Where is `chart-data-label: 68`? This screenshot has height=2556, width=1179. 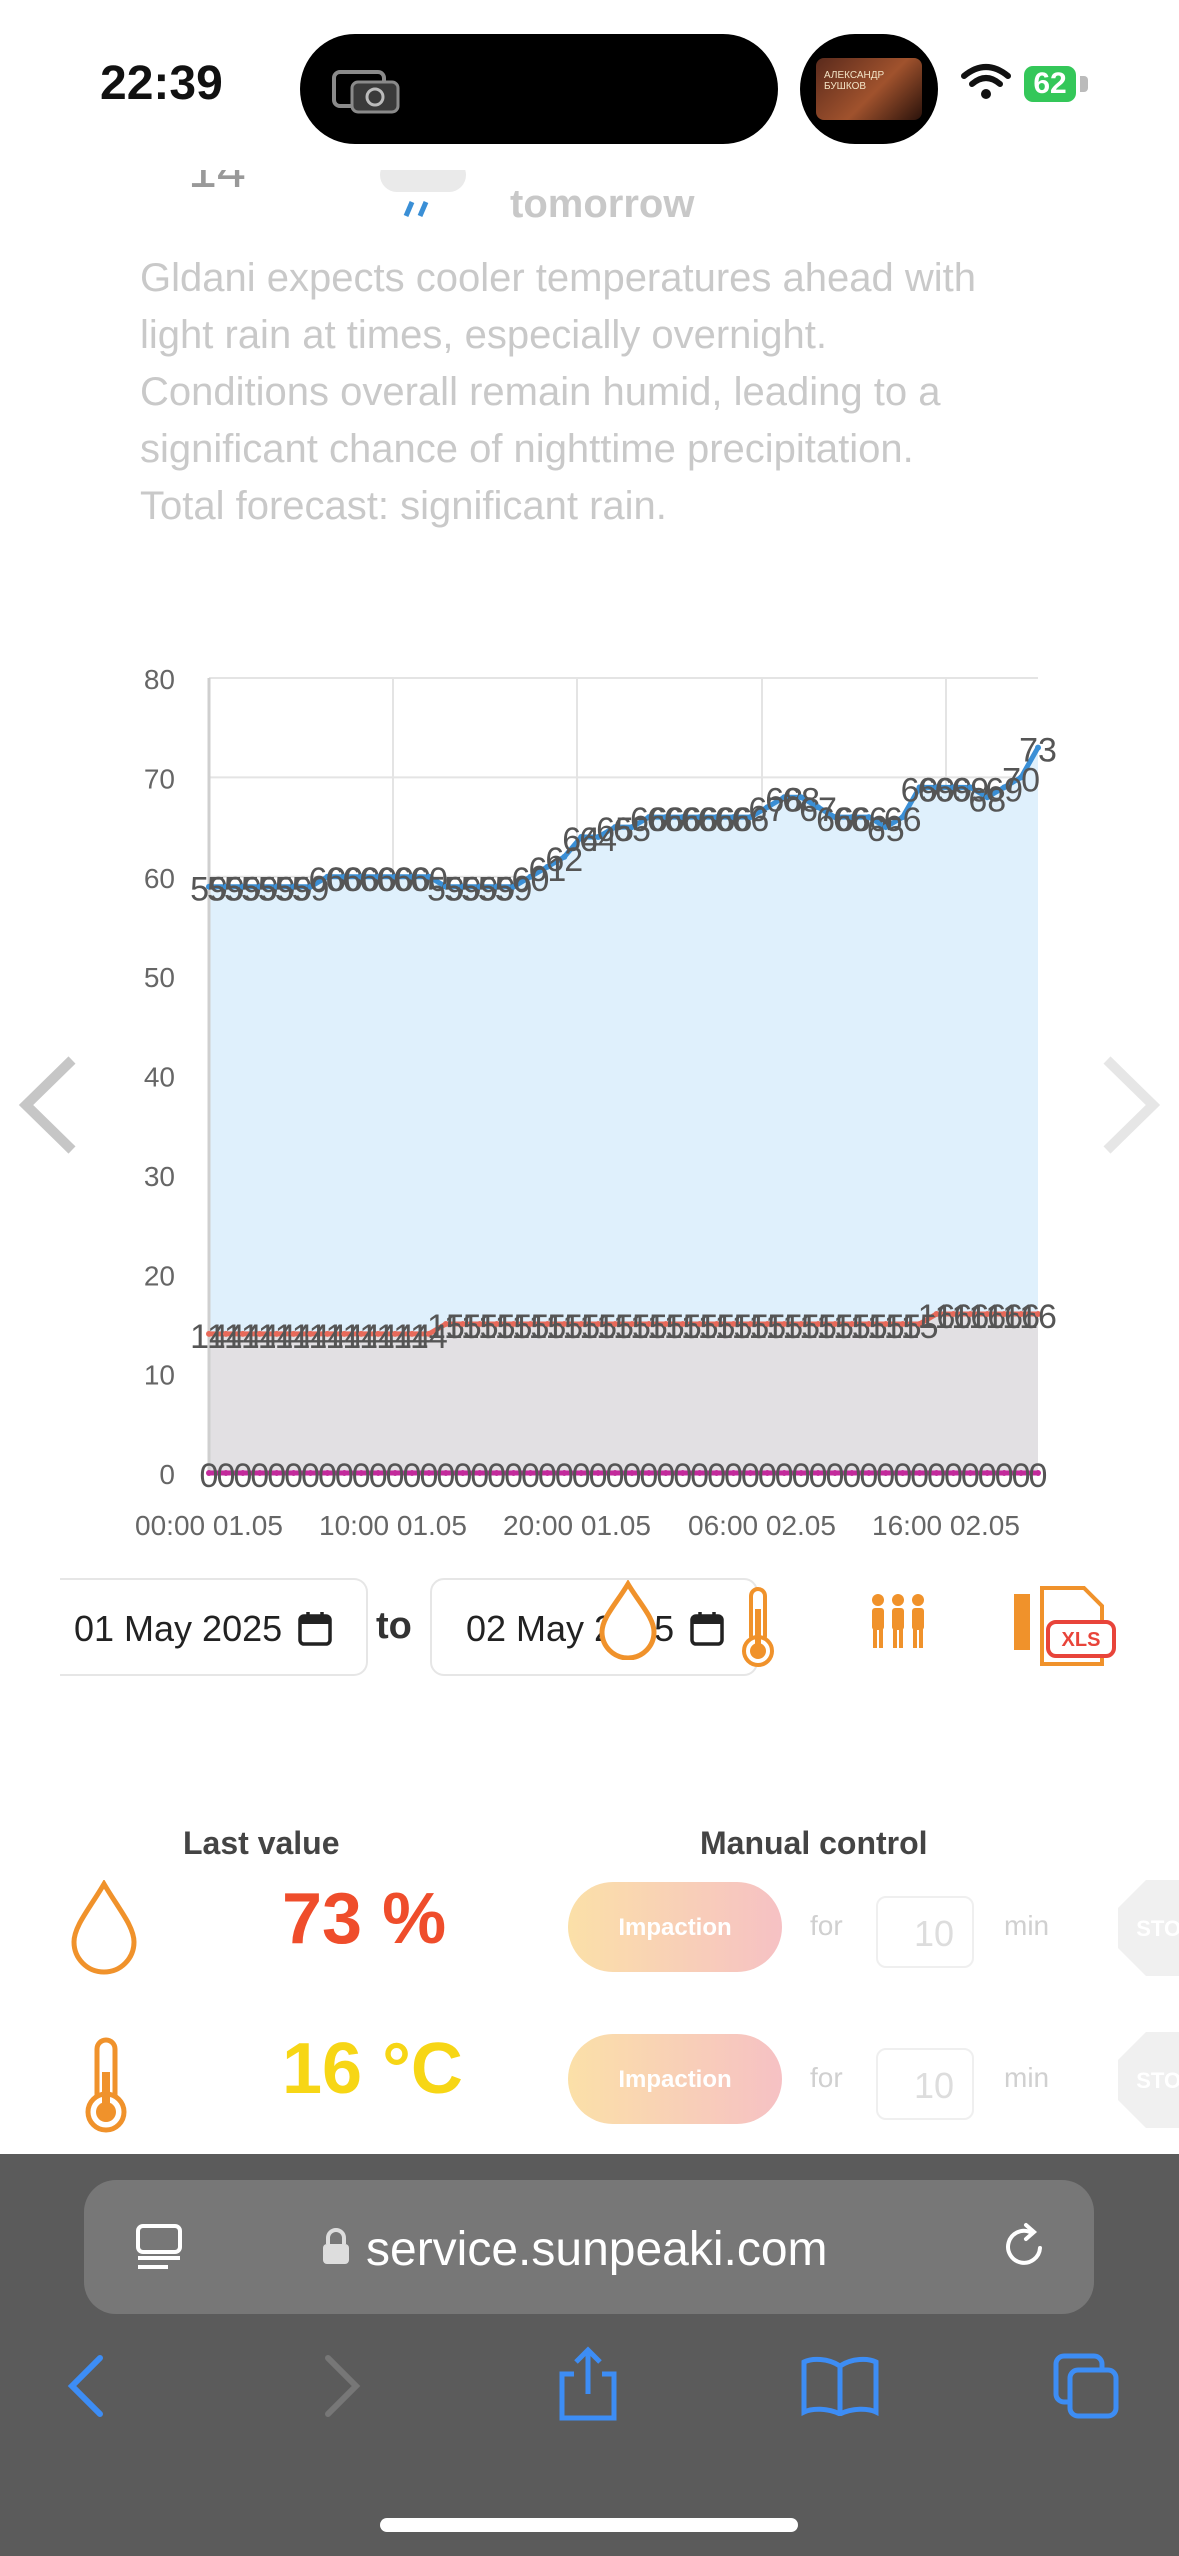
chart-data-label: 68 is located at coordinates (784, 800).